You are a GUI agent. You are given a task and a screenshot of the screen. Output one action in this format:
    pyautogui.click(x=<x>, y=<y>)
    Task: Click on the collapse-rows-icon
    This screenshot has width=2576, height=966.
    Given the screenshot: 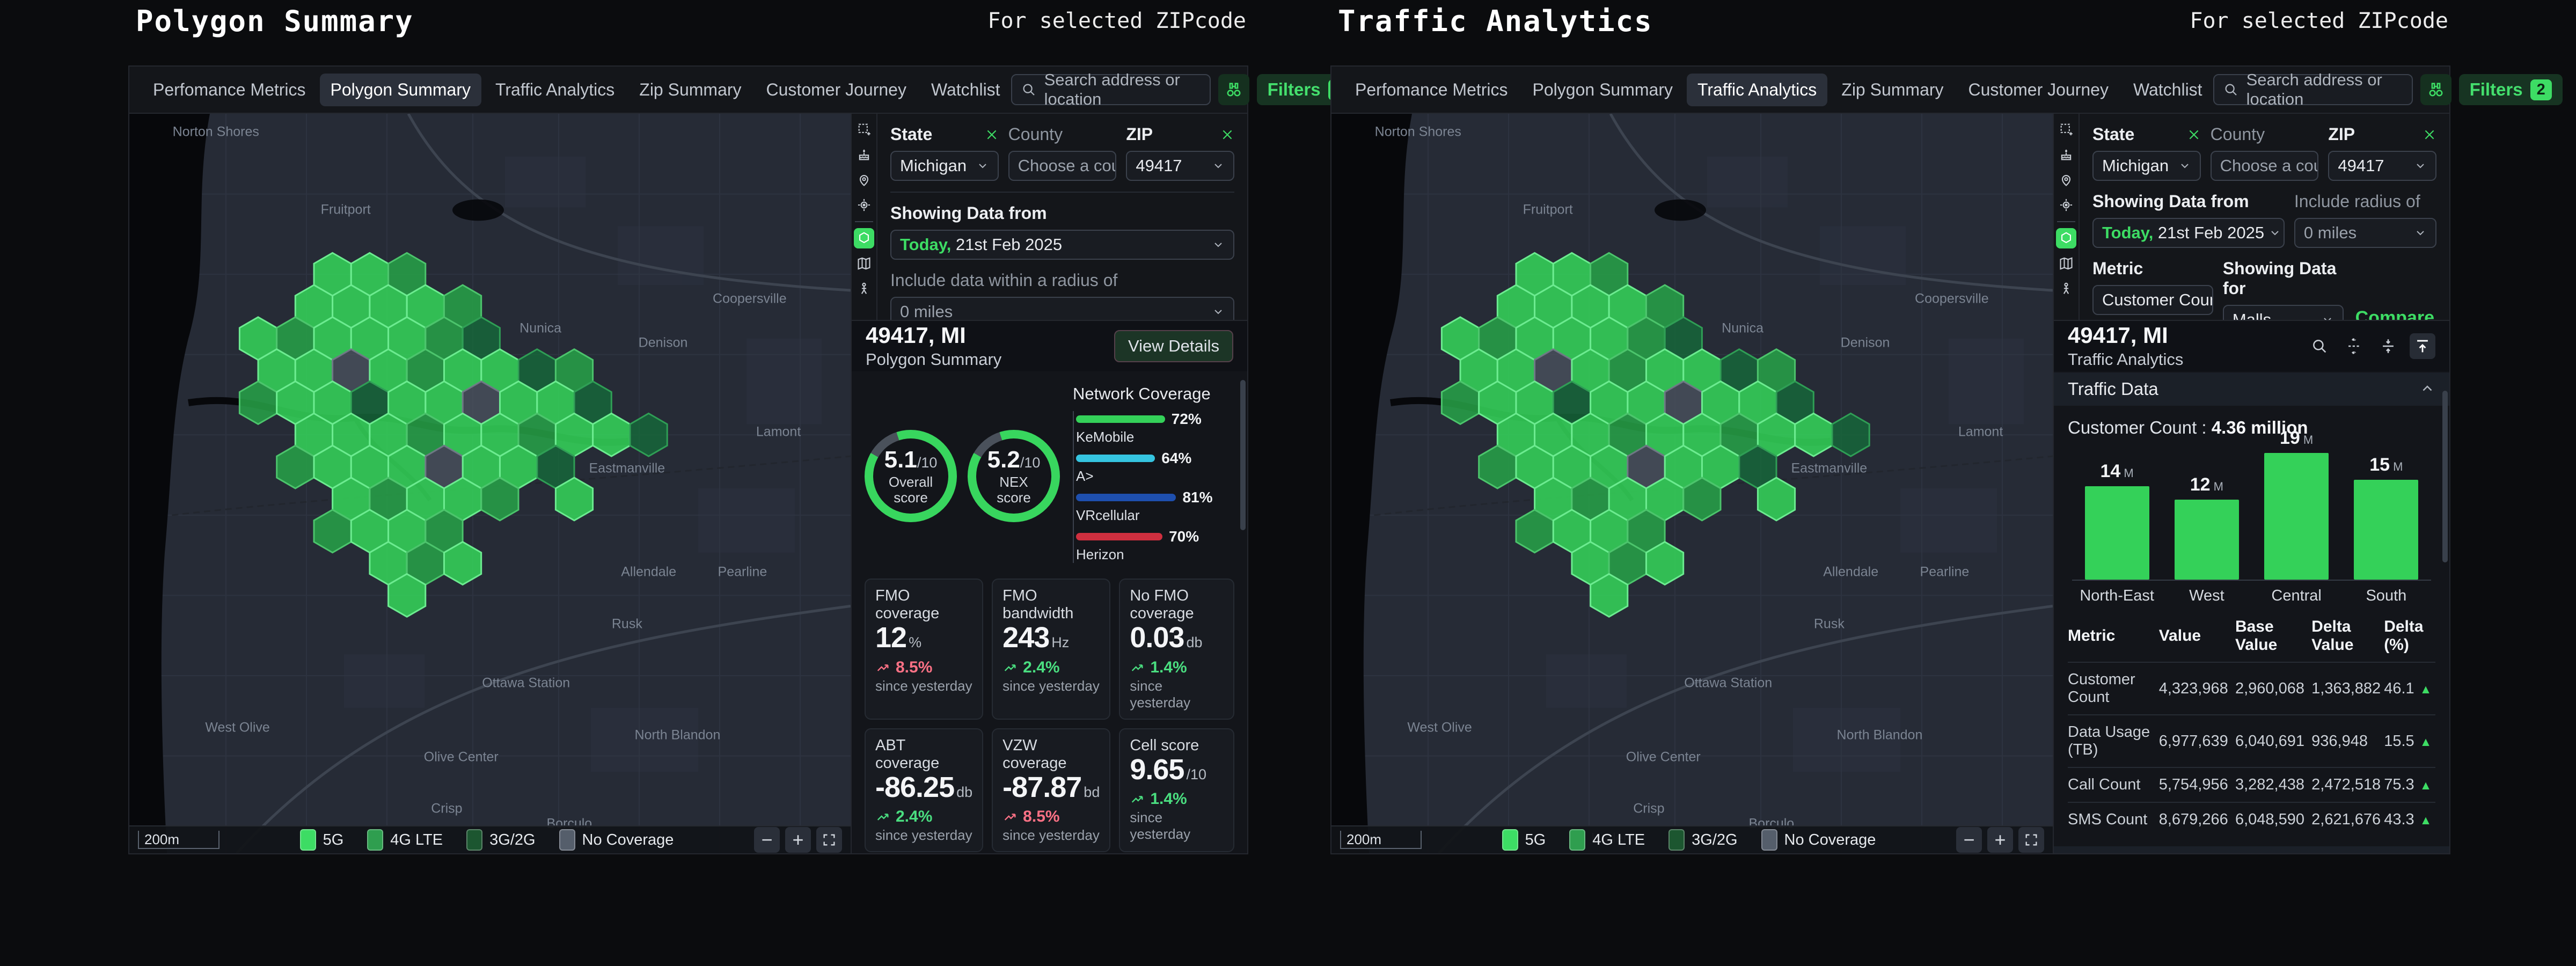 What is the action you would take?
    pyautogui.click(x=2388, y=346)
    